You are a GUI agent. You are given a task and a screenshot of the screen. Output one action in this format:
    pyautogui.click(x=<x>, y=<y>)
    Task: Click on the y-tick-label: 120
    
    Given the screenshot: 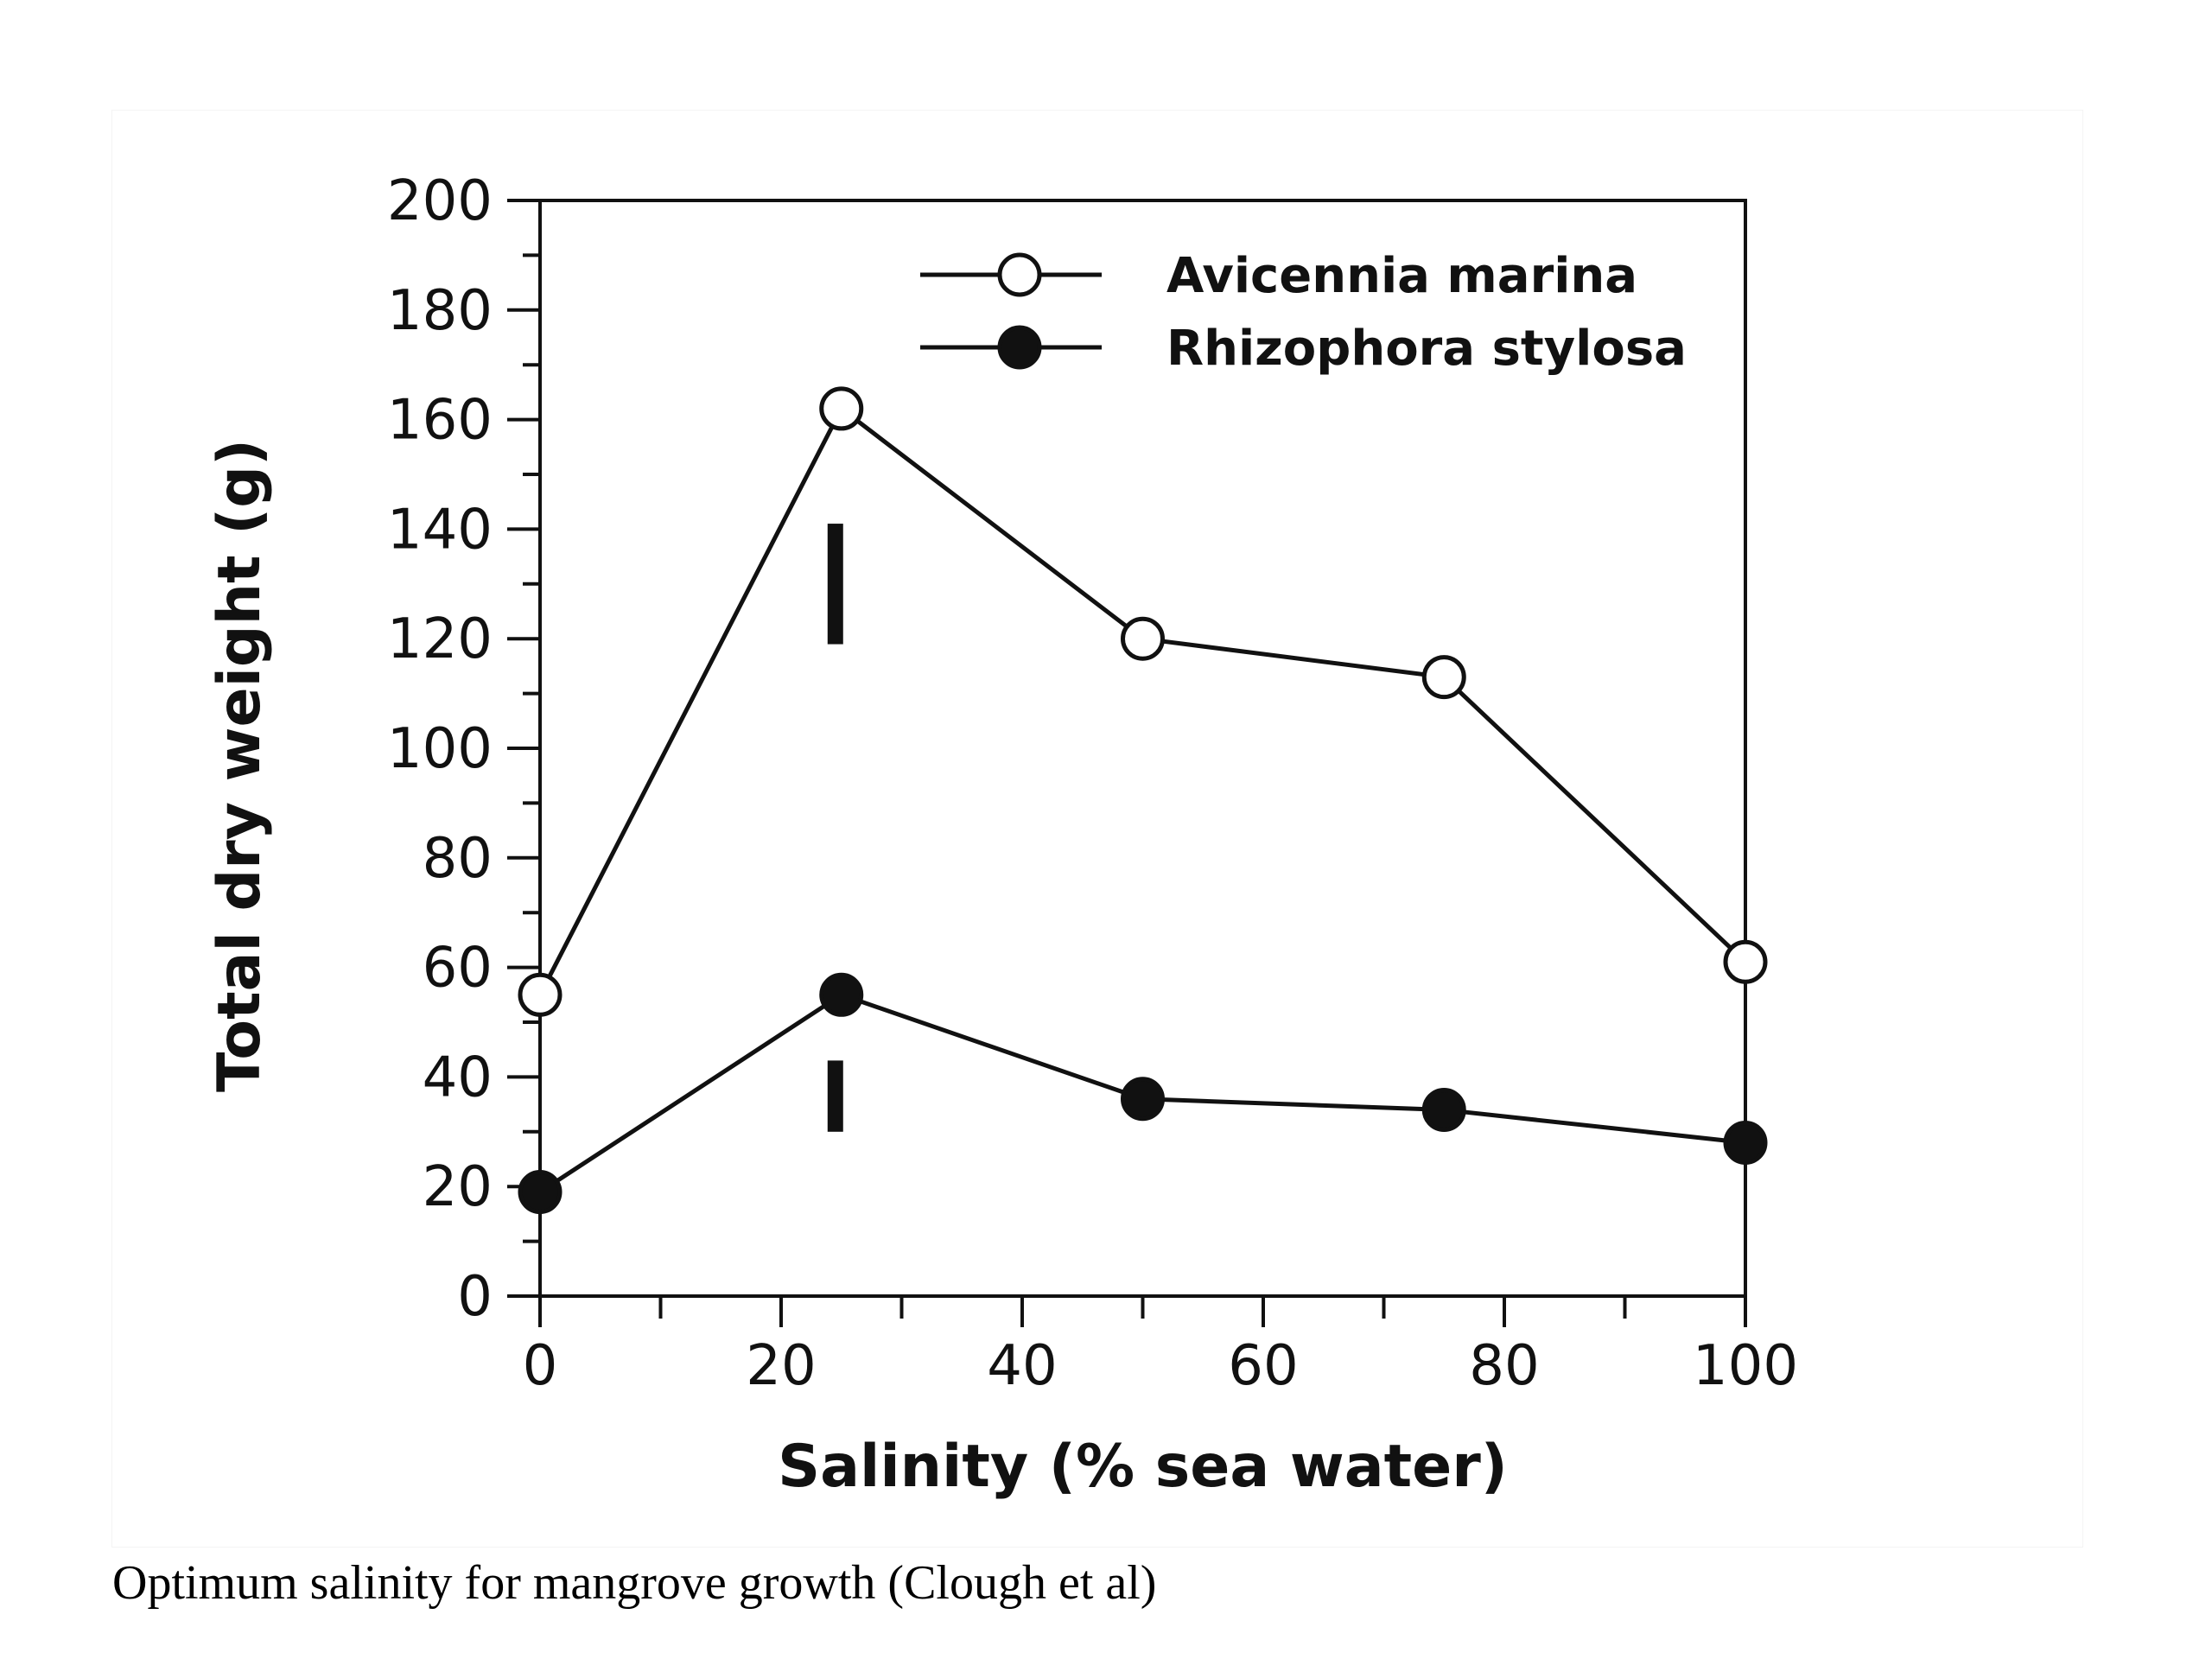 What is the action you would take?
    pyautogui.click(x=440, y=639)
    